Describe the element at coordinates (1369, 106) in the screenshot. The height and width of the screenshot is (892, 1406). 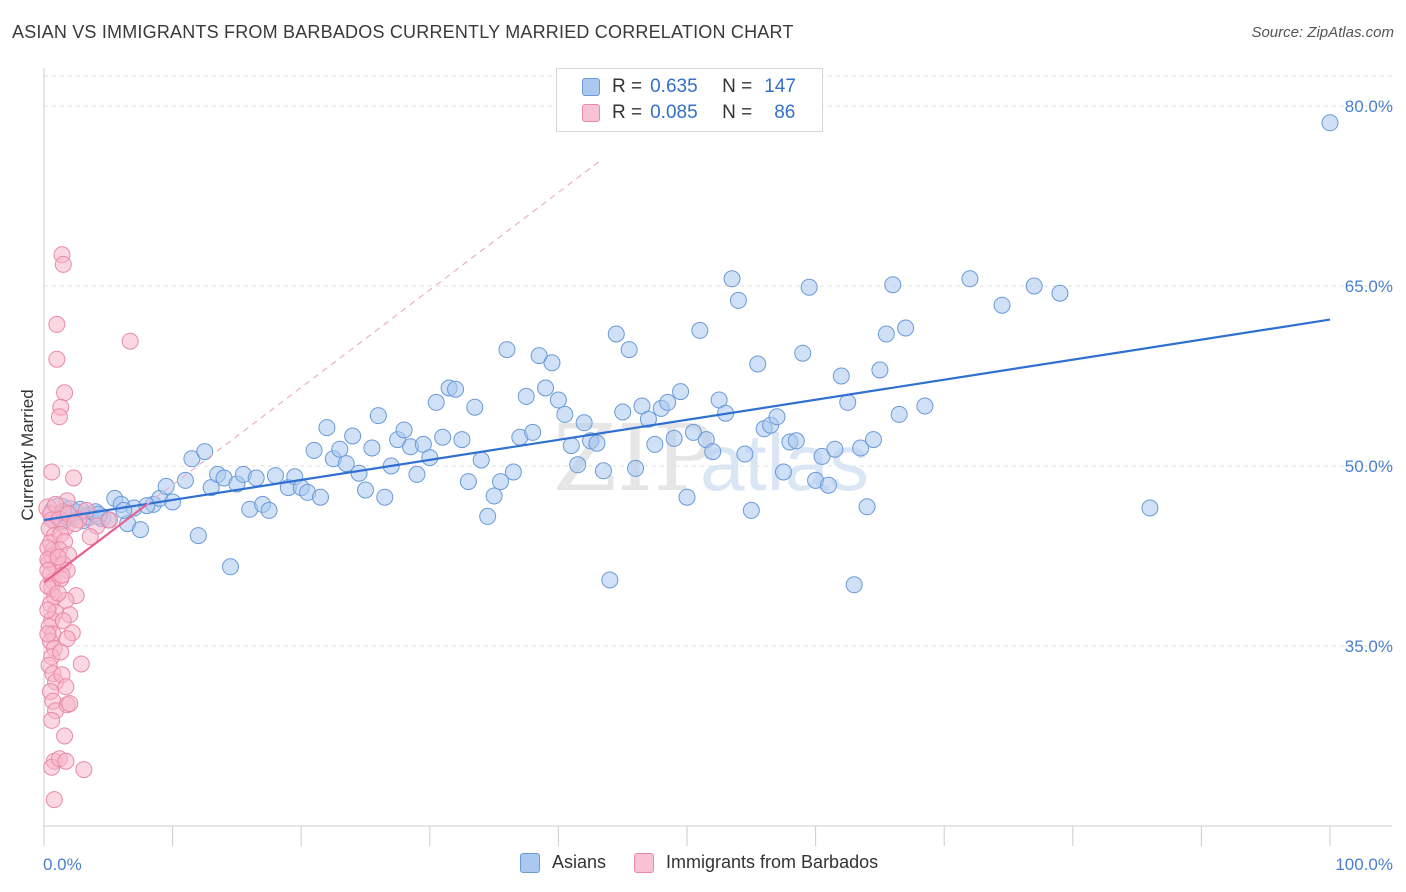
I see `y-tick-label: 80.0%` at that location.